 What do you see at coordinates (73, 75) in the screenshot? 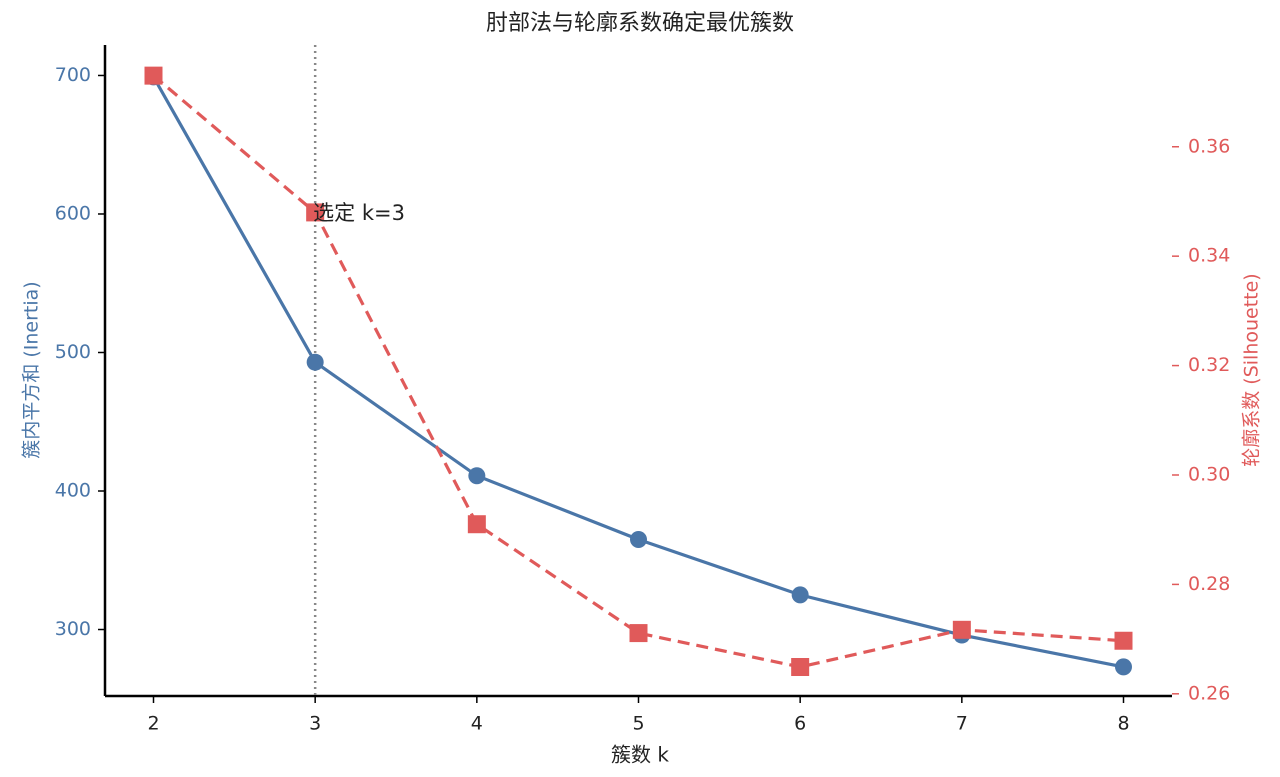
I see `y-tick-label: 700` at bounding box center [73, 75].